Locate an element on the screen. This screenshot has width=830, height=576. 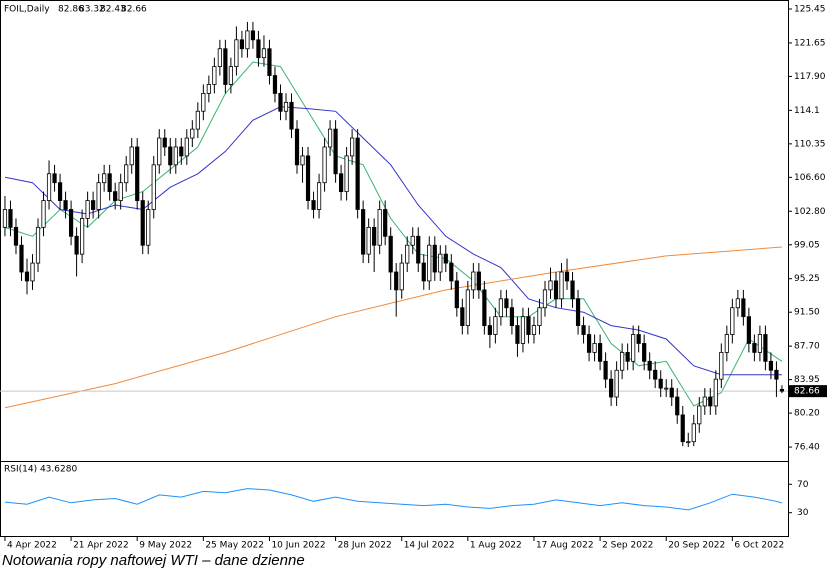
y-tick-label: 99.05 is located at coordinates (807, 245).